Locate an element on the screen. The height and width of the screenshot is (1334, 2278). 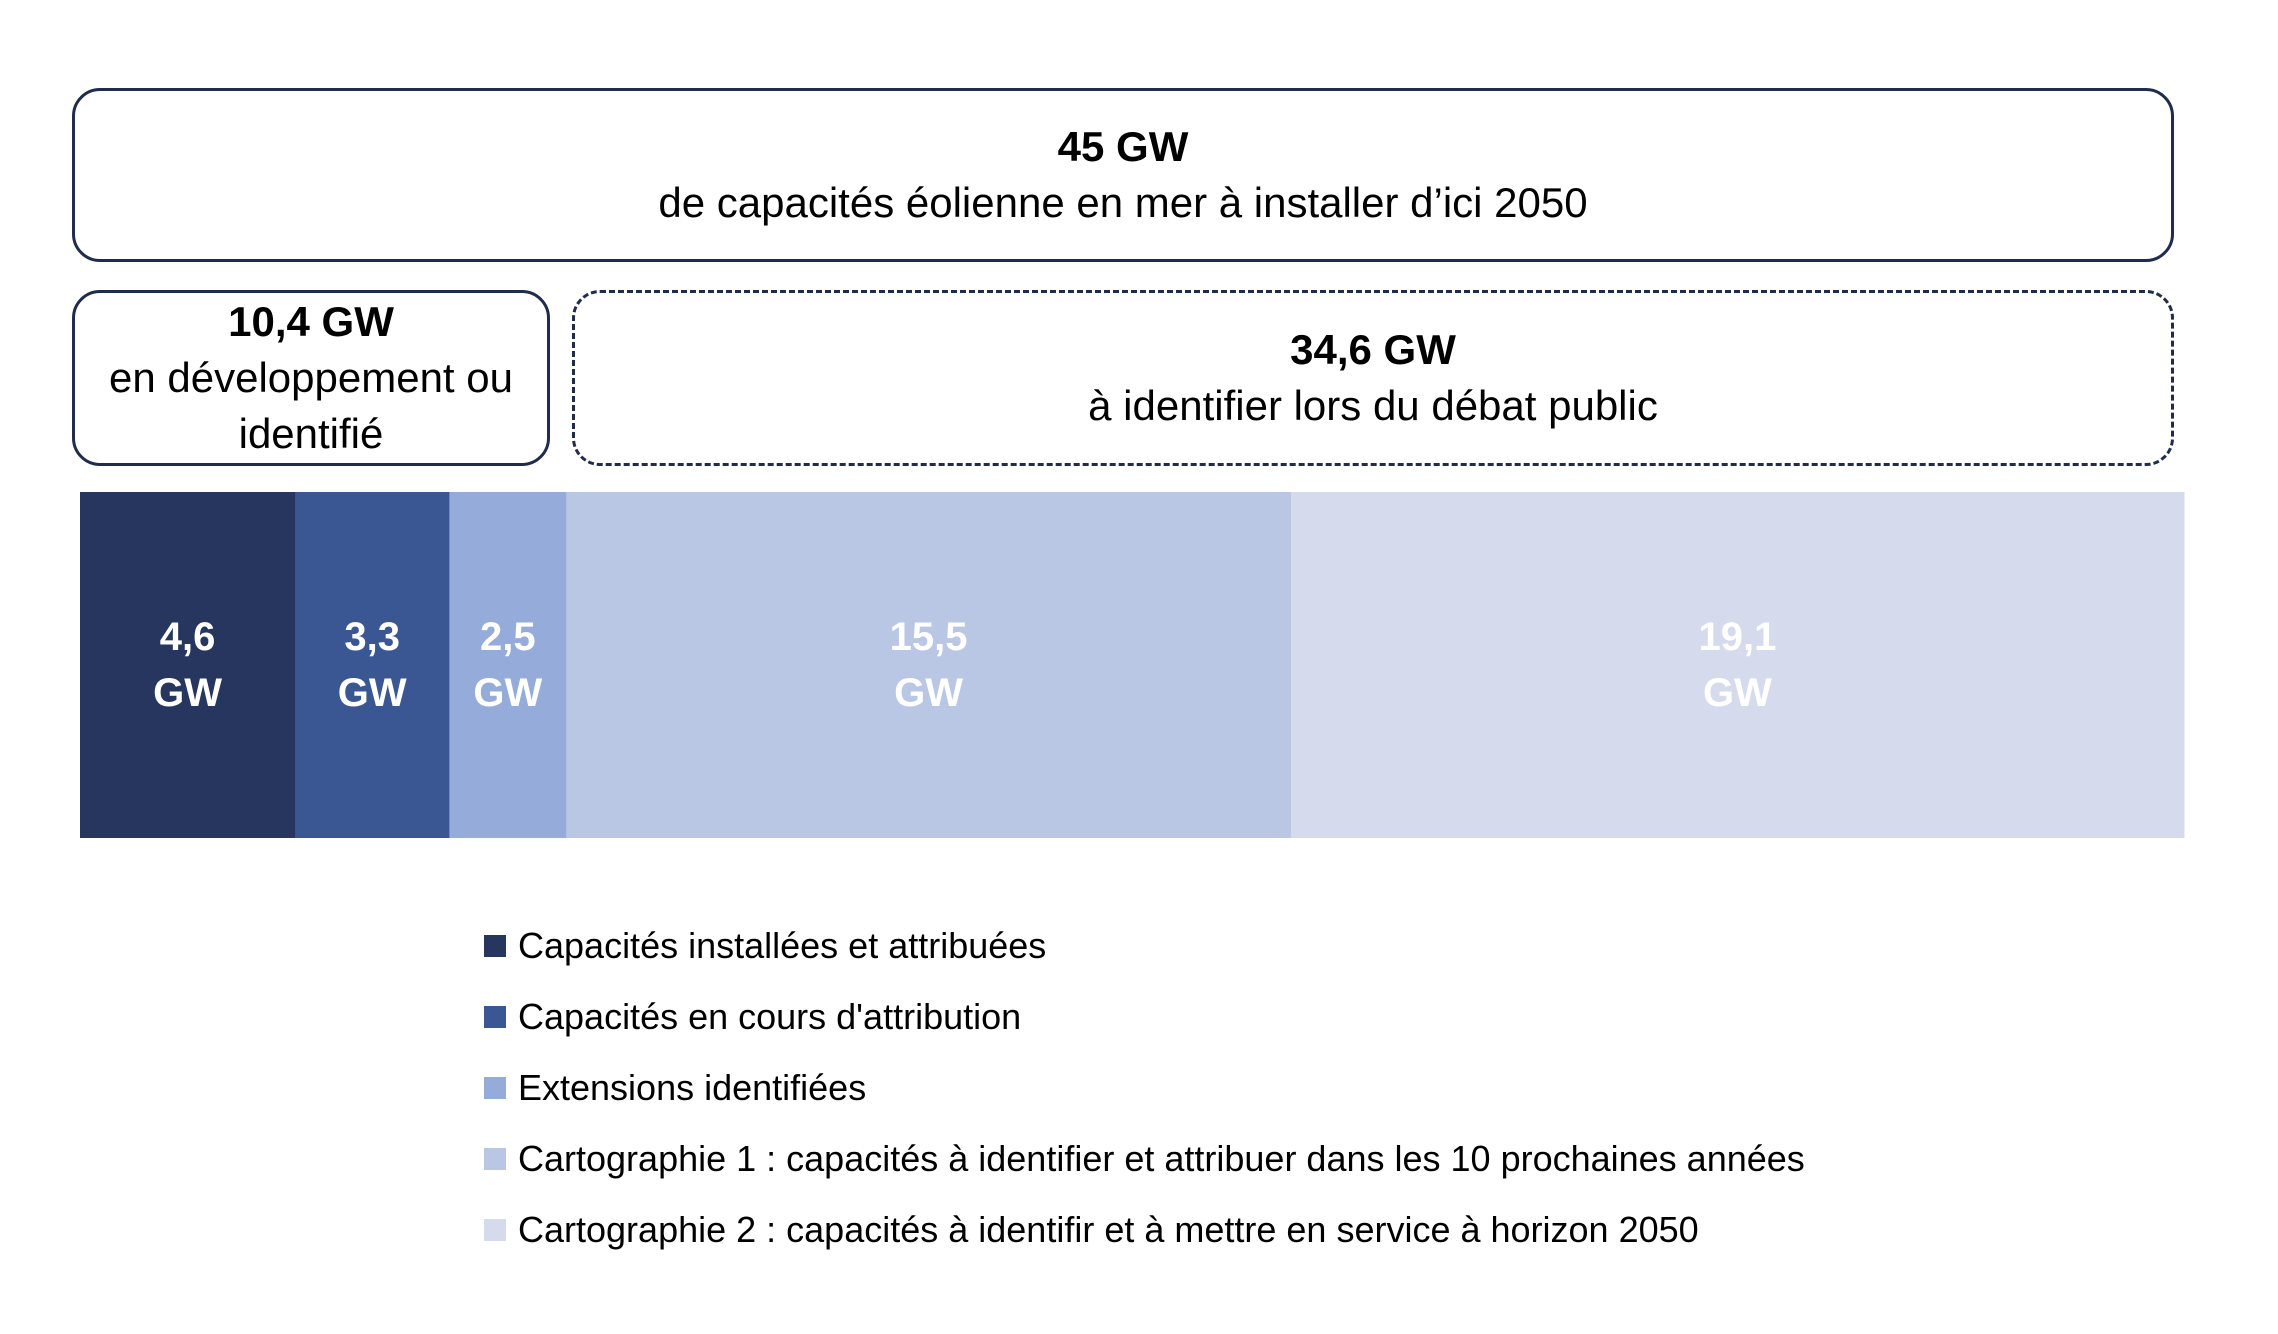
segment-value-label: 15,5 GW is located at coordinates (929, 665).